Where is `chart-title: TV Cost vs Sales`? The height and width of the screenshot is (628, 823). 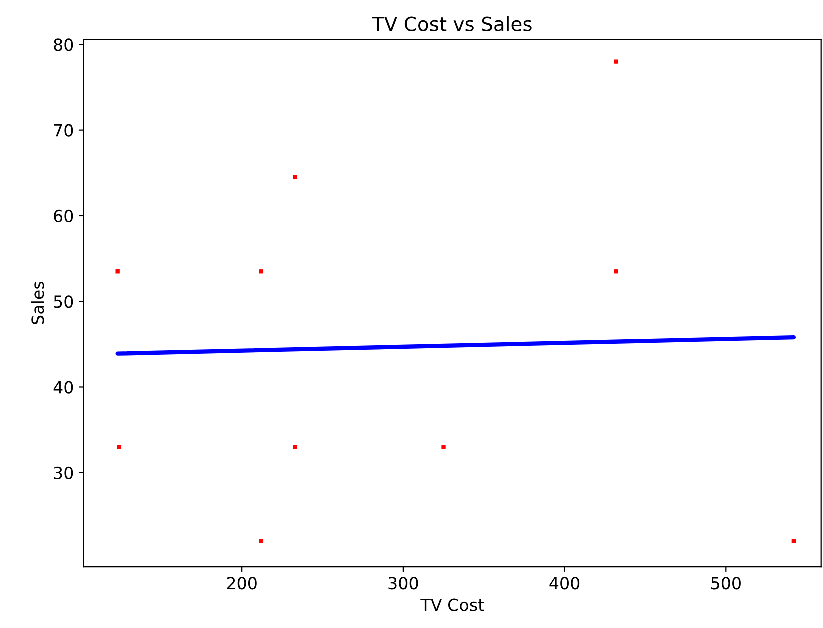 chart-title: TV Cost vs Sales is located at coordinates (452, 24).